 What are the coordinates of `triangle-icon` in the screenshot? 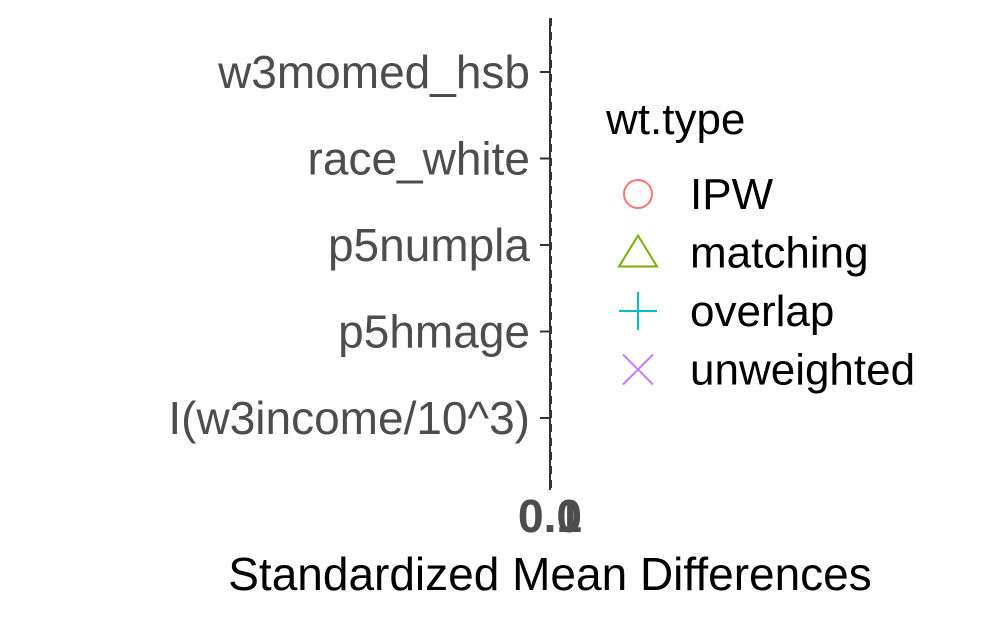 It's located at (638, 250).